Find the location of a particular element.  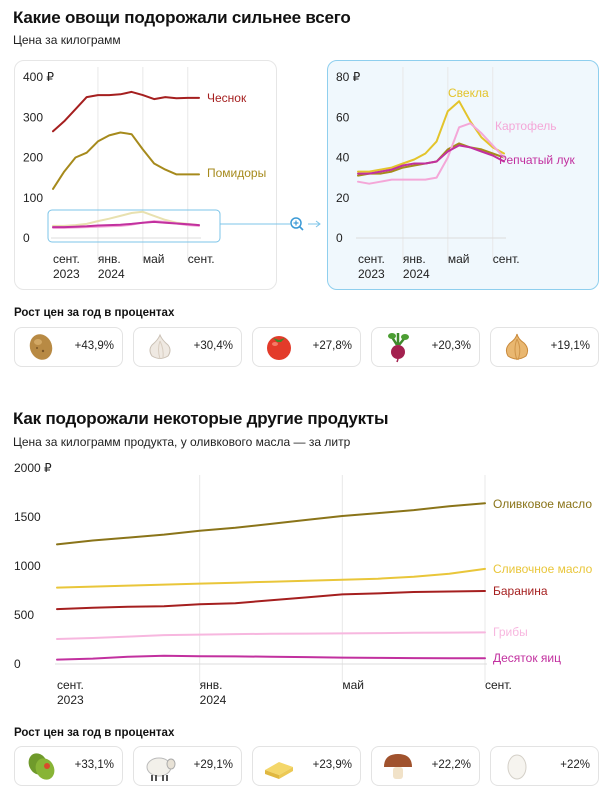

veg-zoom-chart-x-tick-label: 2023 is located at coordinates (371, 274).